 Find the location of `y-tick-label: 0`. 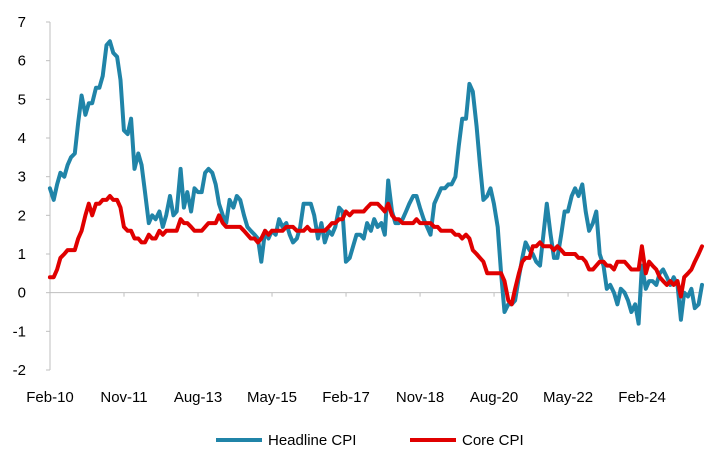

y-tick-label: 0 is located at coordinates (22, 293).